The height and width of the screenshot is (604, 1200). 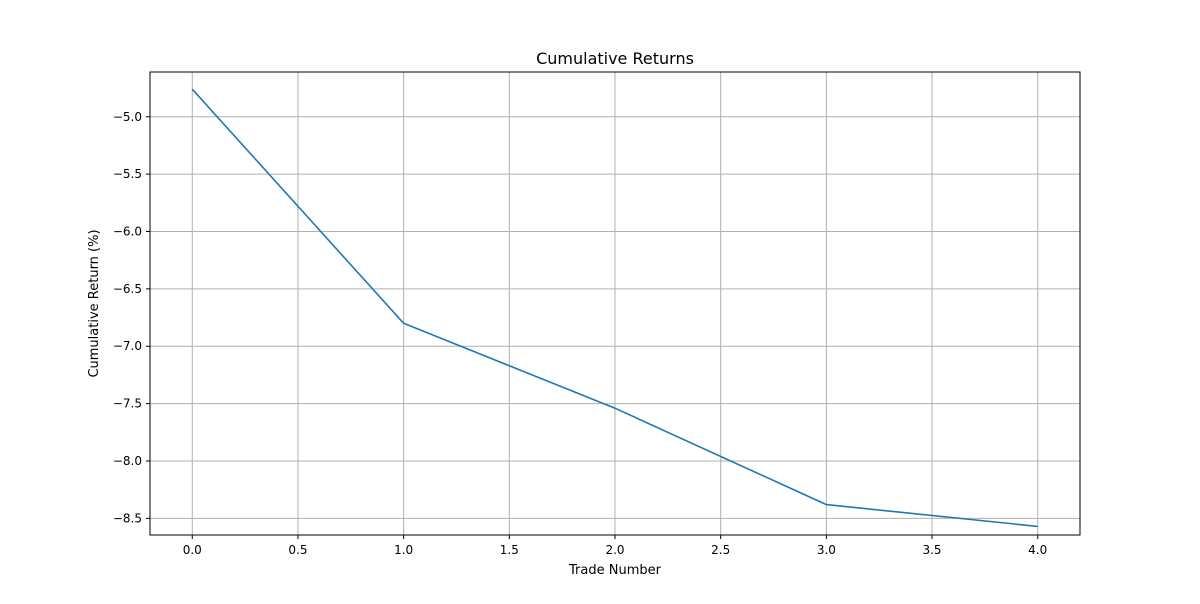 I want to click on y-tick-label: −6.5, so click(x=127, y=289).